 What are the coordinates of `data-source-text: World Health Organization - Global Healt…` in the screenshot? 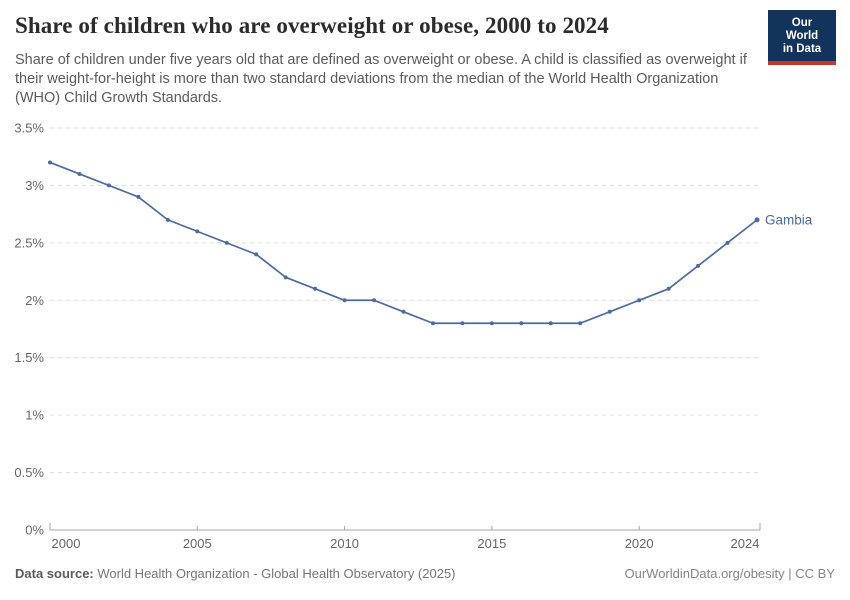 It's located at (274, 573).